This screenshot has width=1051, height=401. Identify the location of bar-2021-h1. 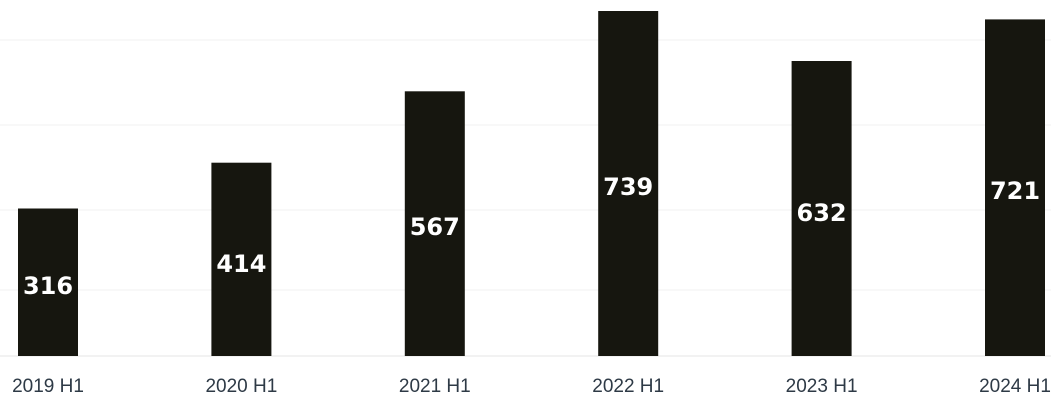
(434, 224).